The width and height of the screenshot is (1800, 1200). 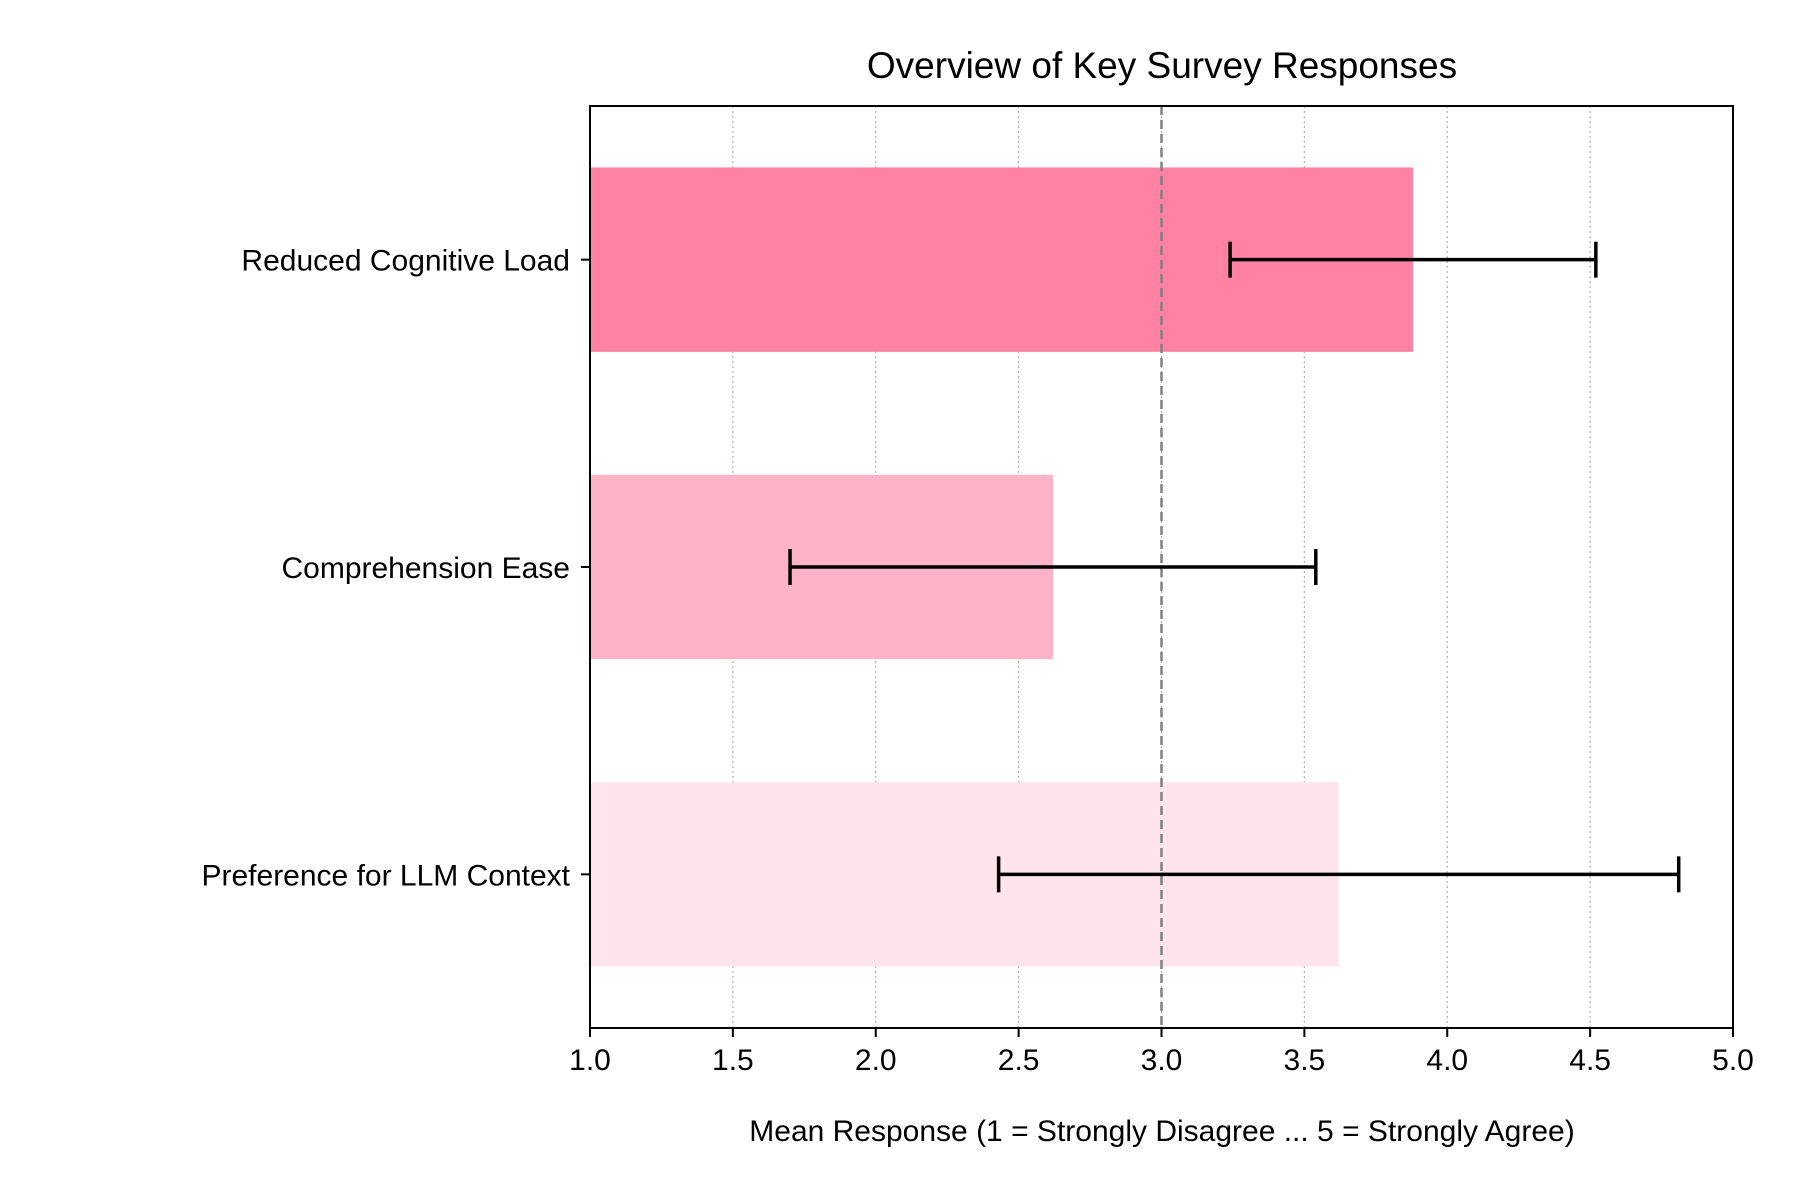 I want to click on x-tick-label-1.5: 1.5, so click(x=733, y=1060).